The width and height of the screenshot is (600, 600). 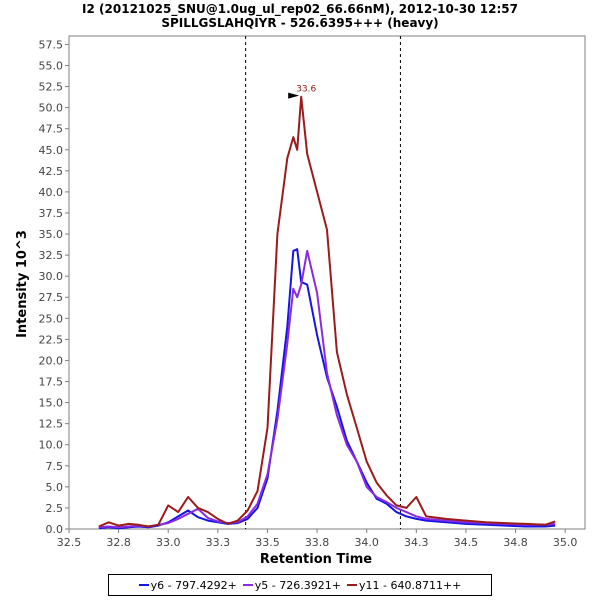 What do you see at coordinates (51, 382) in the screenshot?
I see `y-tick-label: 17.5` at bounding box center [51, 382].